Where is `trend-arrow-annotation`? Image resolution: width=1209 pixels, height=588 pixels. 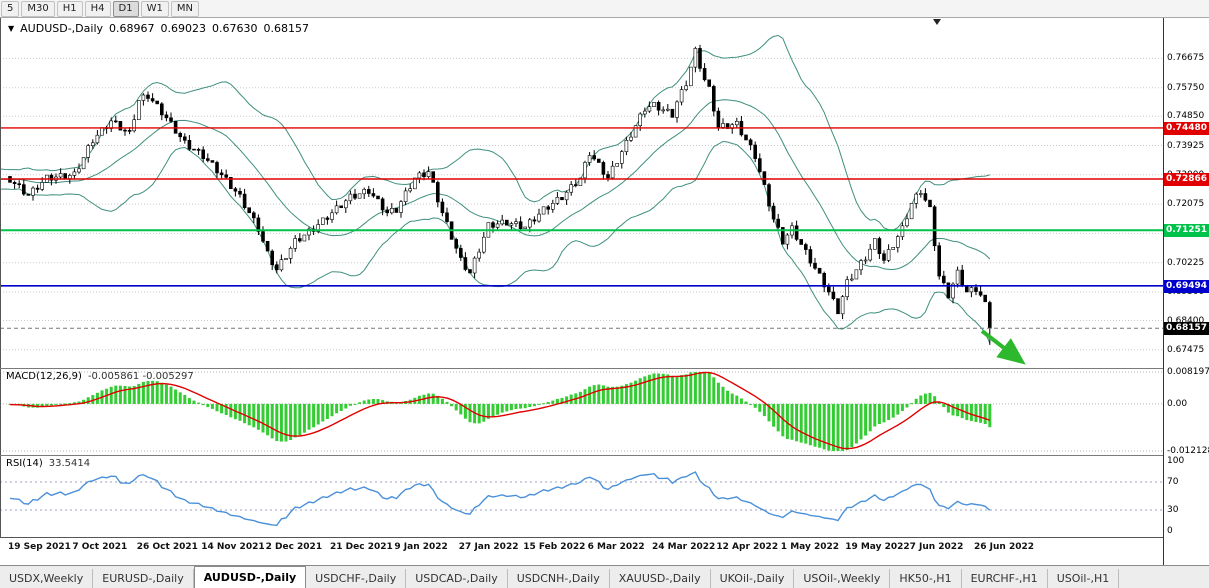
trend-arrow-annotation is located at coordinates (1003, 347).